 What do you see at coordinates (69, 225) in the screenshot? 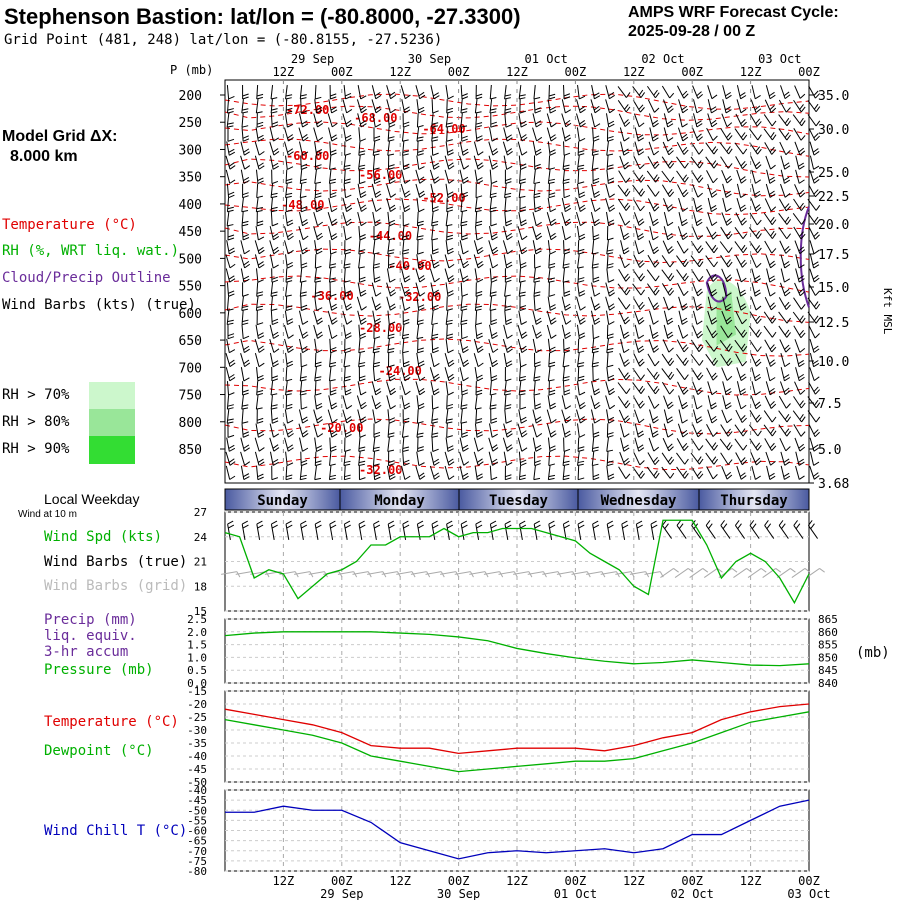
I see `legend-temperature: Temperature (°C)` at bounding box center [69, 225].